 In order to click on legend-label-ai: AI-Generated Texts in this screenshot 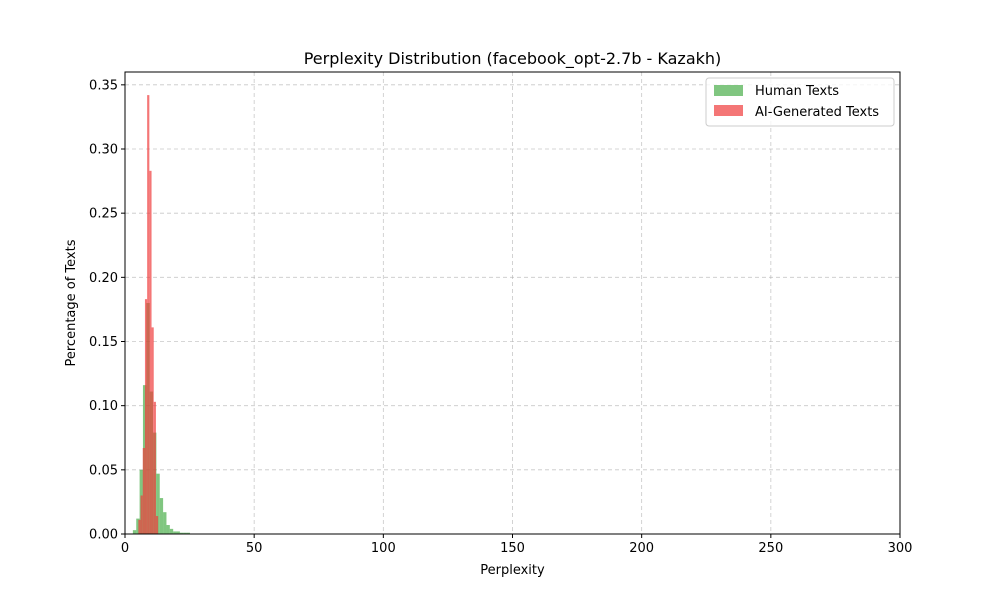, I will do `click(817, 112)`.